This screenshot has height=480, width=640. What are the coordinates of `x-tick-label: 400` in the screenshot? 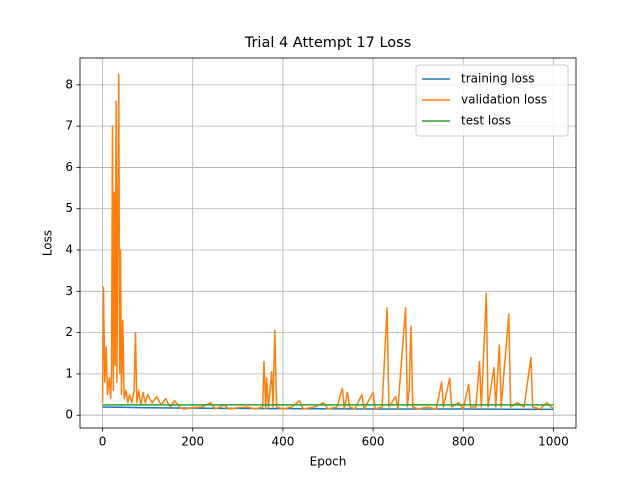 It's located at (282, 442).